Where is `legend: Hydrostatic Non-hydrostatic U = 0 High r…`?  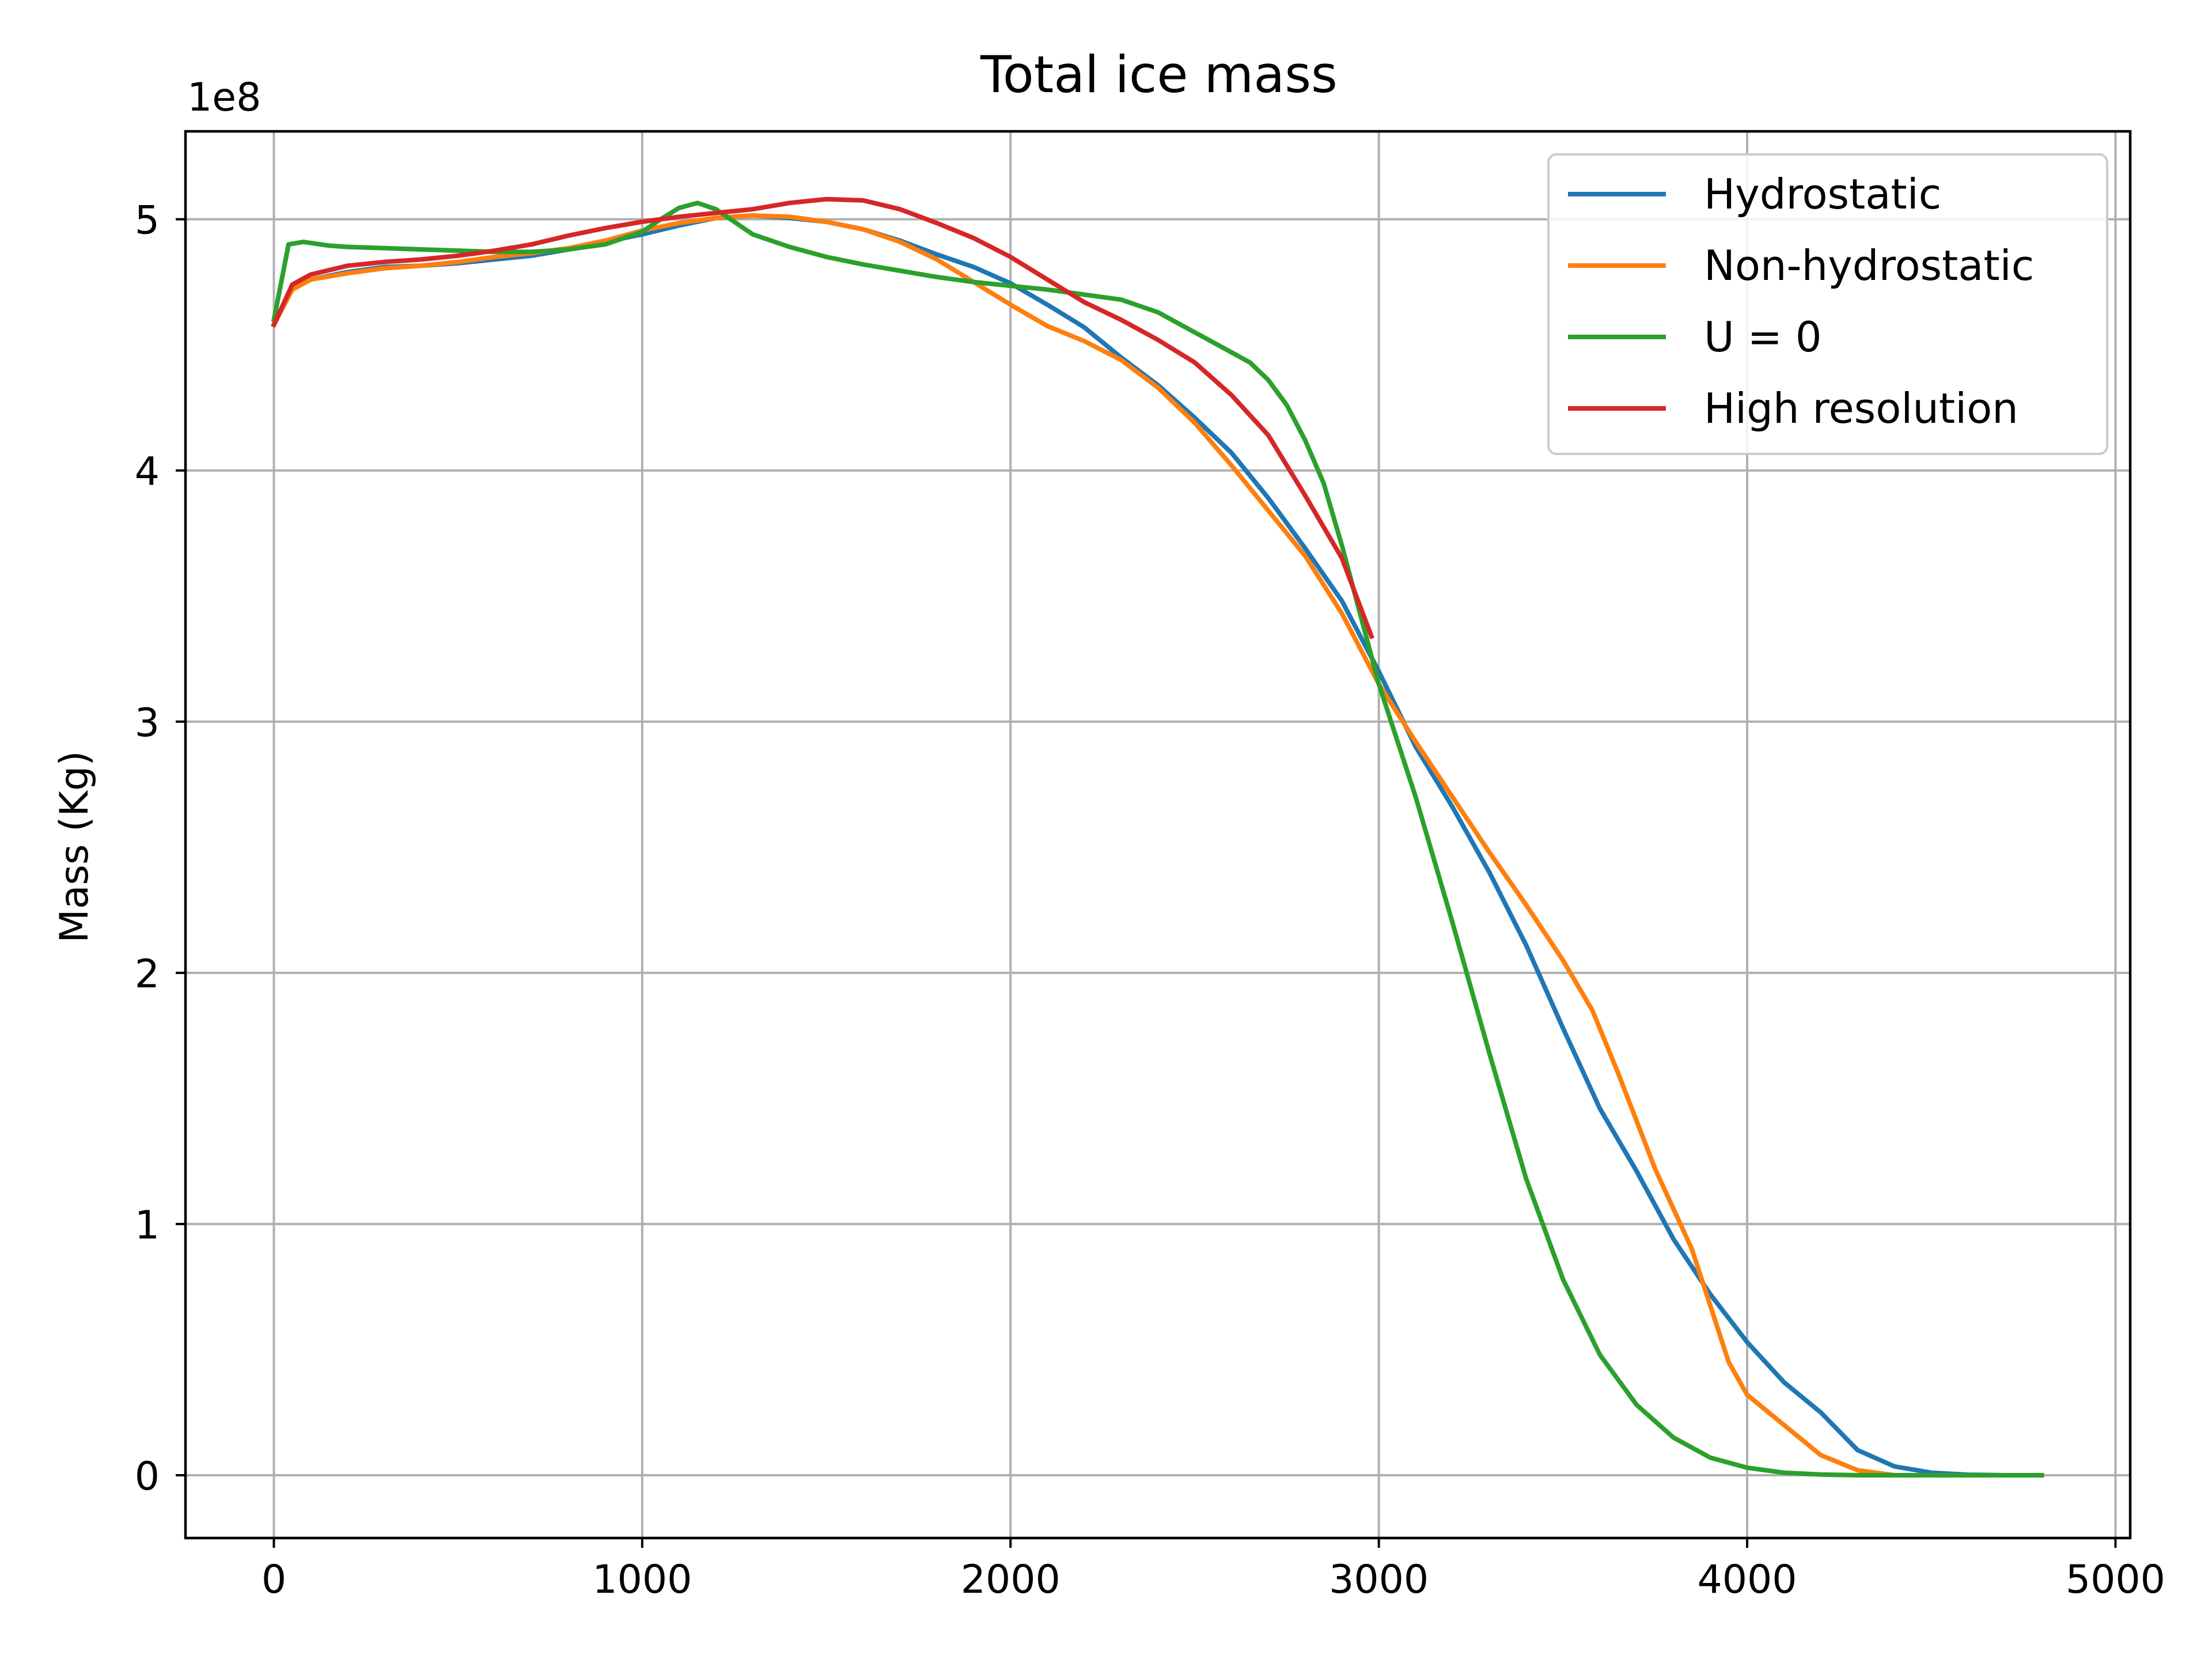
legend: Hydrostatic Non-hydrostatic U = 0 High r… is located at coordinates (1827, 304).